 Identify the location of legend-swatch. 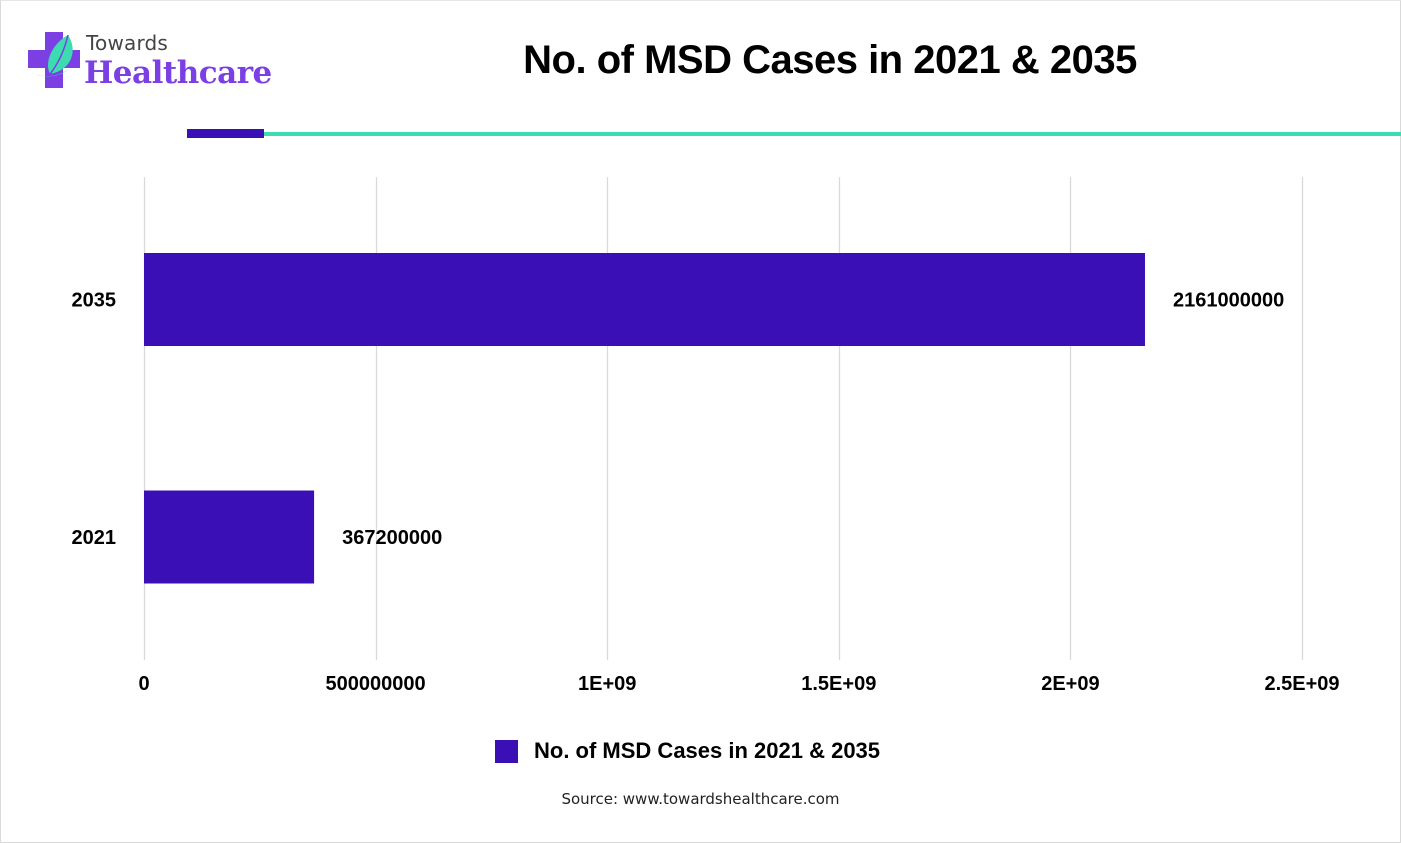
(506, 751).